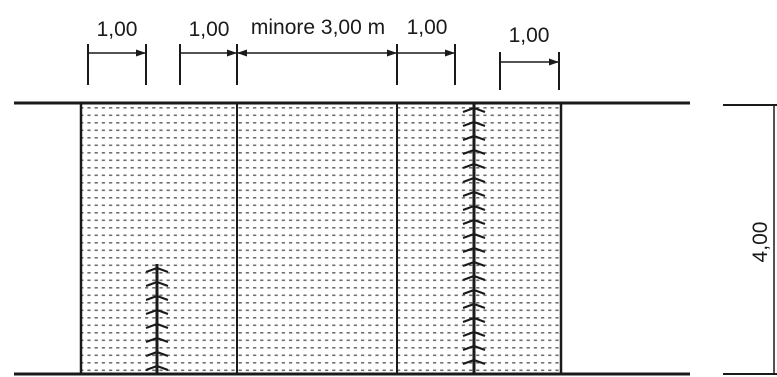 The width and height of the screenshot is (777, 377). Describe the element at coordinates (529, 35) in the screenshot. I see `dimension-label-right-band: 1,00` at that location.